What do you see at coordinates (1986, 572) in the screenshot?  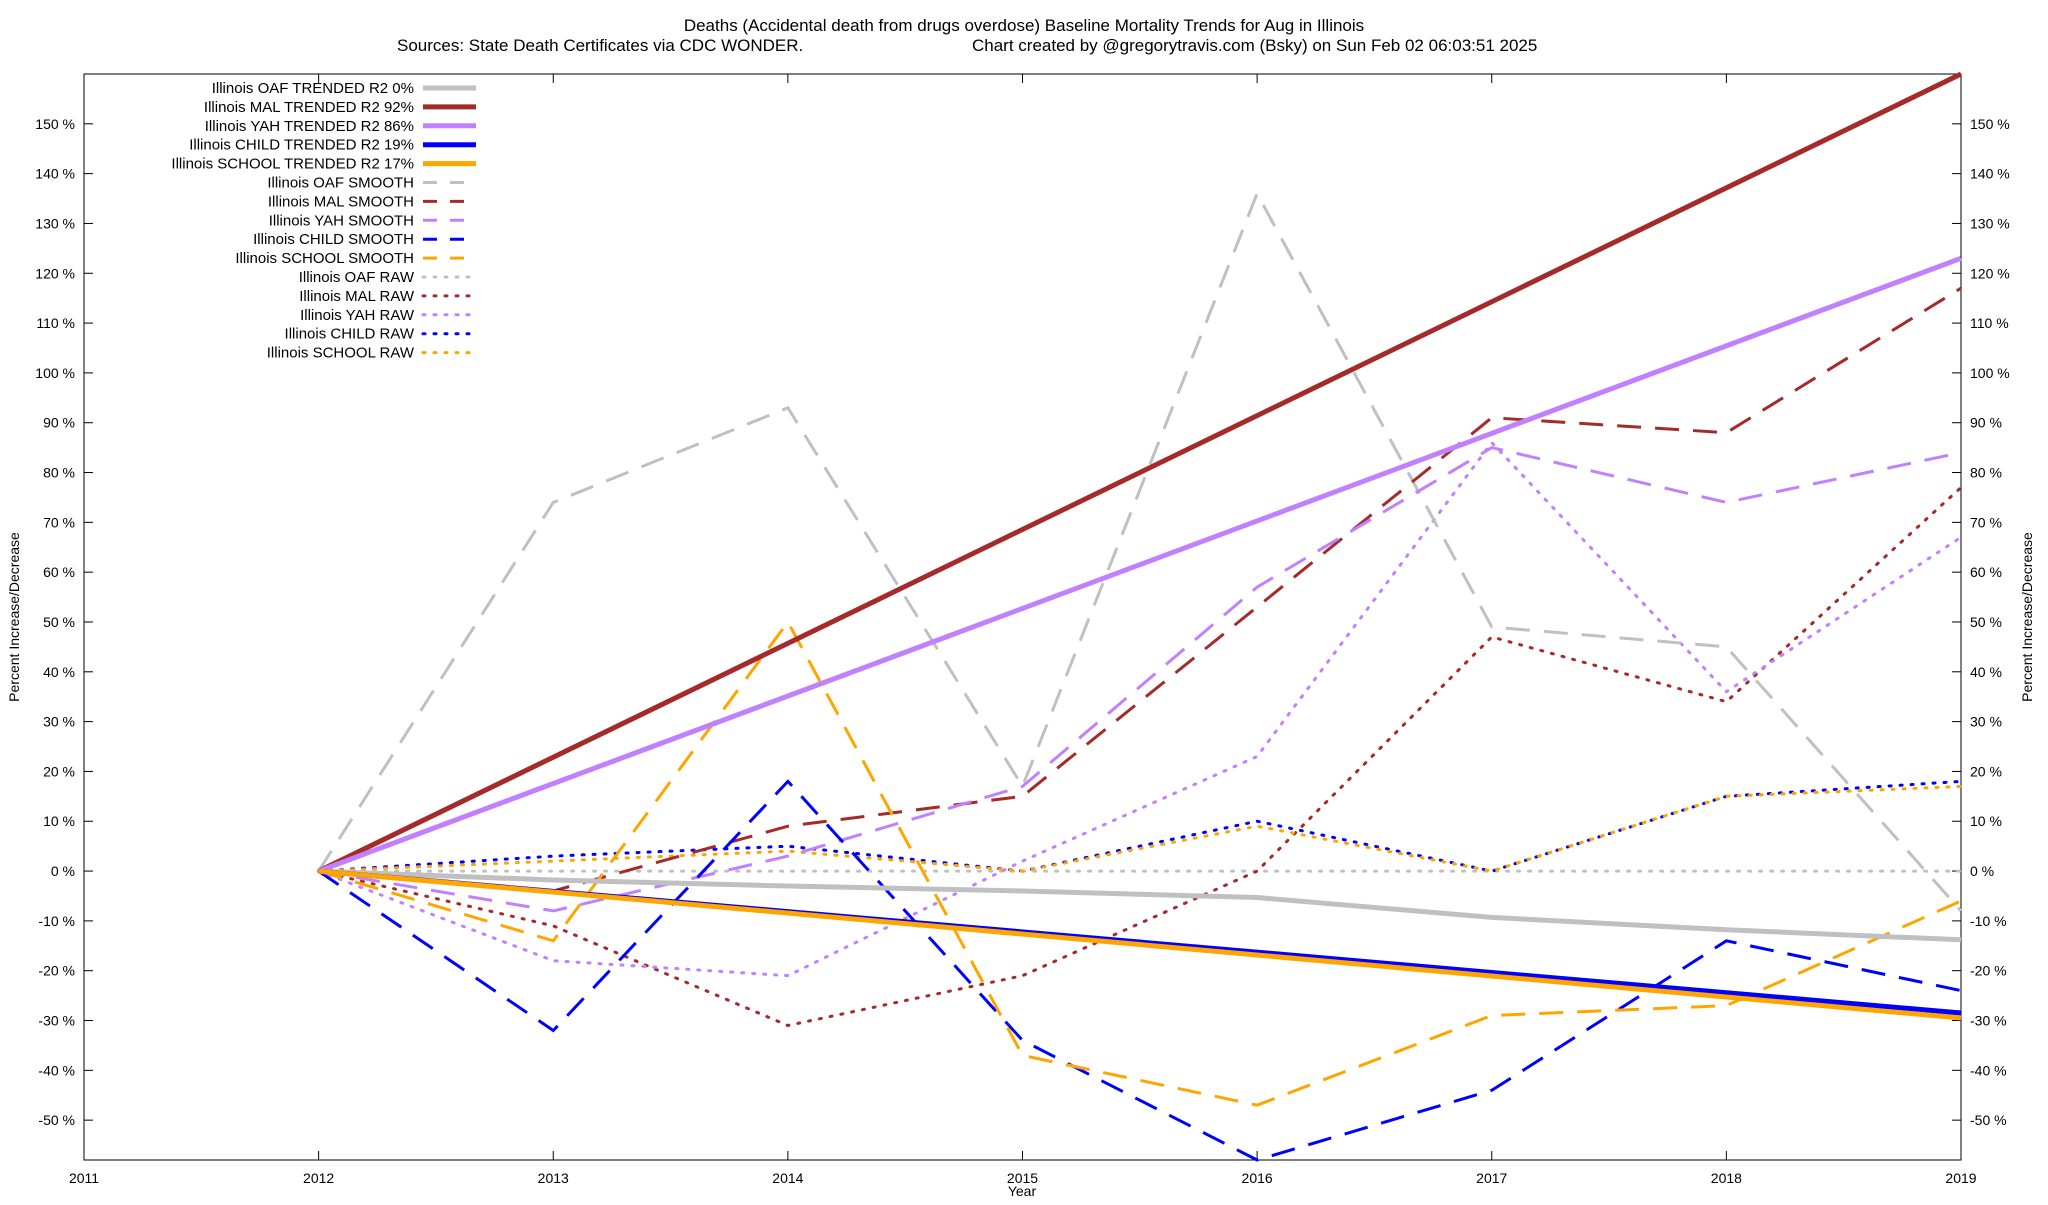 I see `y-tick-label-right: 60 %` at bounding box center [1986, 572].